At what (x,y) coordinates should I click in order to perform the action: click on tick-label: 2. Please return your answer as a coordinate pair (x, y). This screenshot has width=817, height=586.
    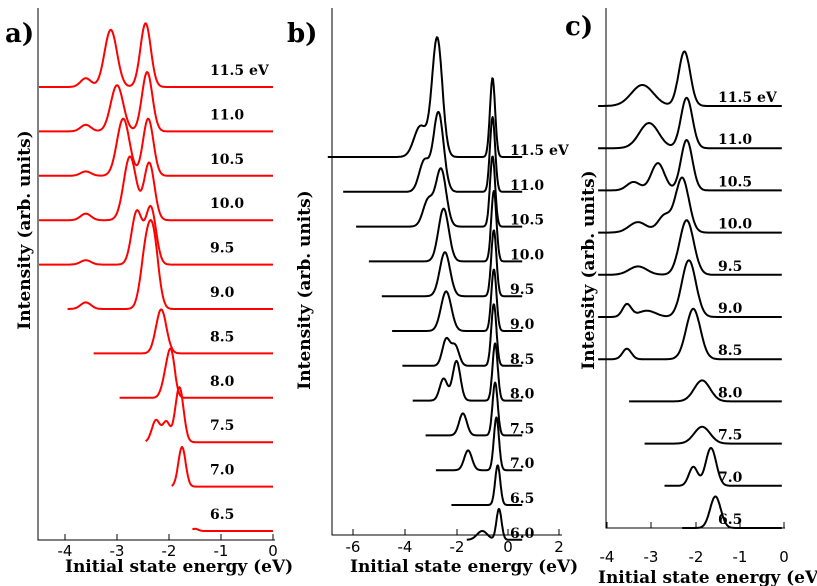
    Looking at the image, I should click on (559, 547).